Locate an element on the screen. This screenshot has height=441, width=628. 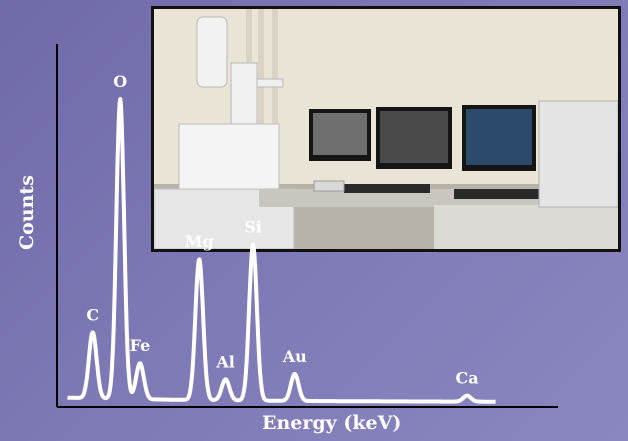
x-axis-label: Energy (keV) is located at coordinates (331, 423).